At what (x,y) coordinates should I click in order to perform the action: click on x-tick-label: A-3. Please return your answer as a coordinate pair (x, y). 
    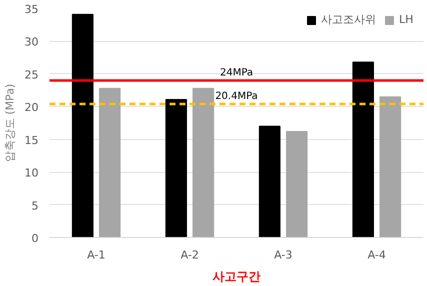
    Looking at the image, I should click on (283, 255).